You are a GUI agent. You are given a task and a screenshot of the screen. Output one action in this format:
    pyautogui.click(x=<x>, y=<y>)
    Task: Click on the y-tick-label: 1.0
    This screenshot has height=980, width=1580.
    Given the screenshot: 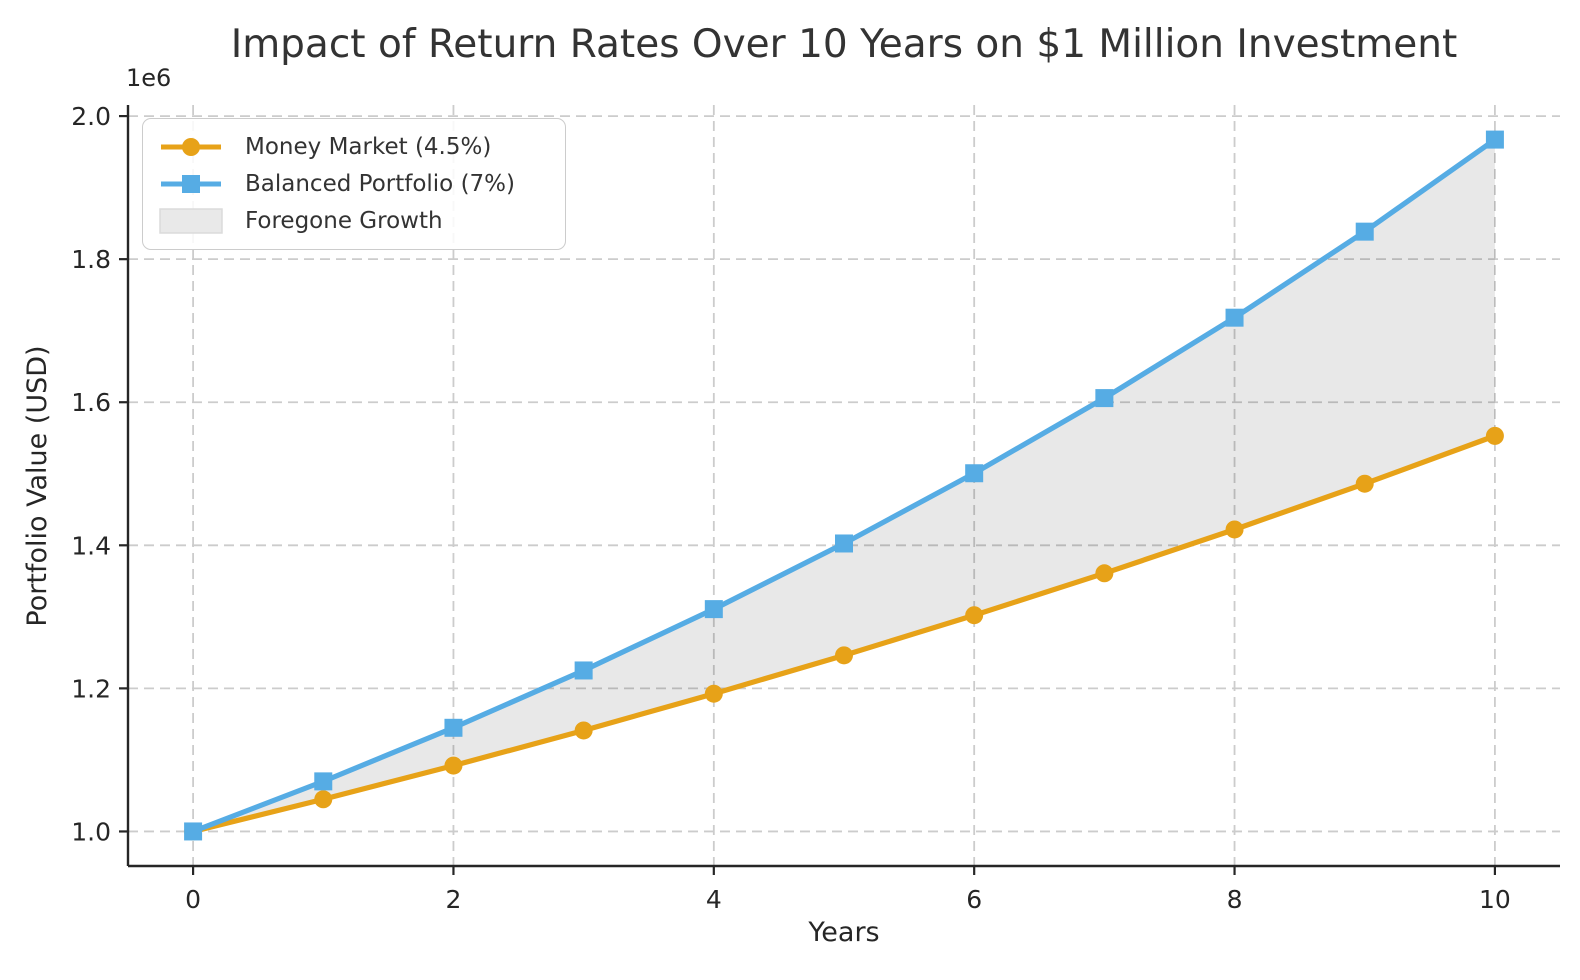 What is the action you would take?
    pyautogui.click(x=91, y=831)
    